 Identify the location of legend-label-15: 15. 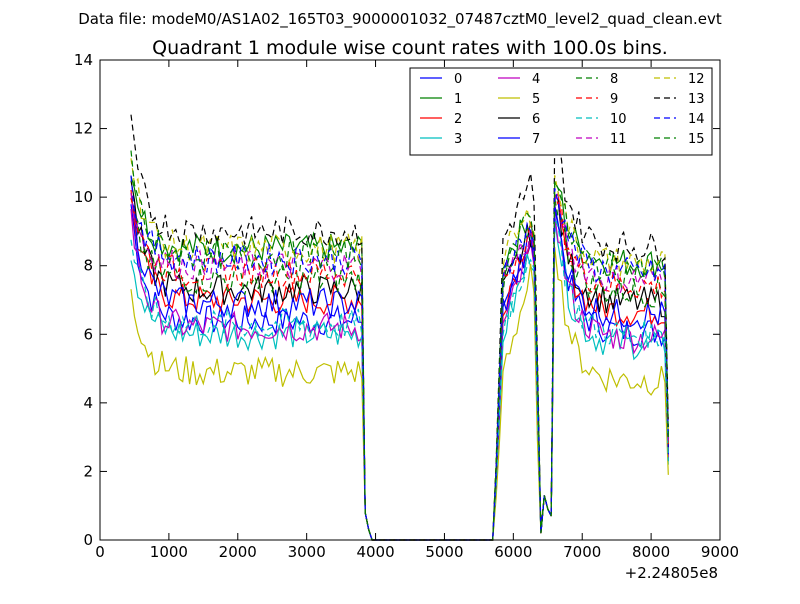
(696, 139).